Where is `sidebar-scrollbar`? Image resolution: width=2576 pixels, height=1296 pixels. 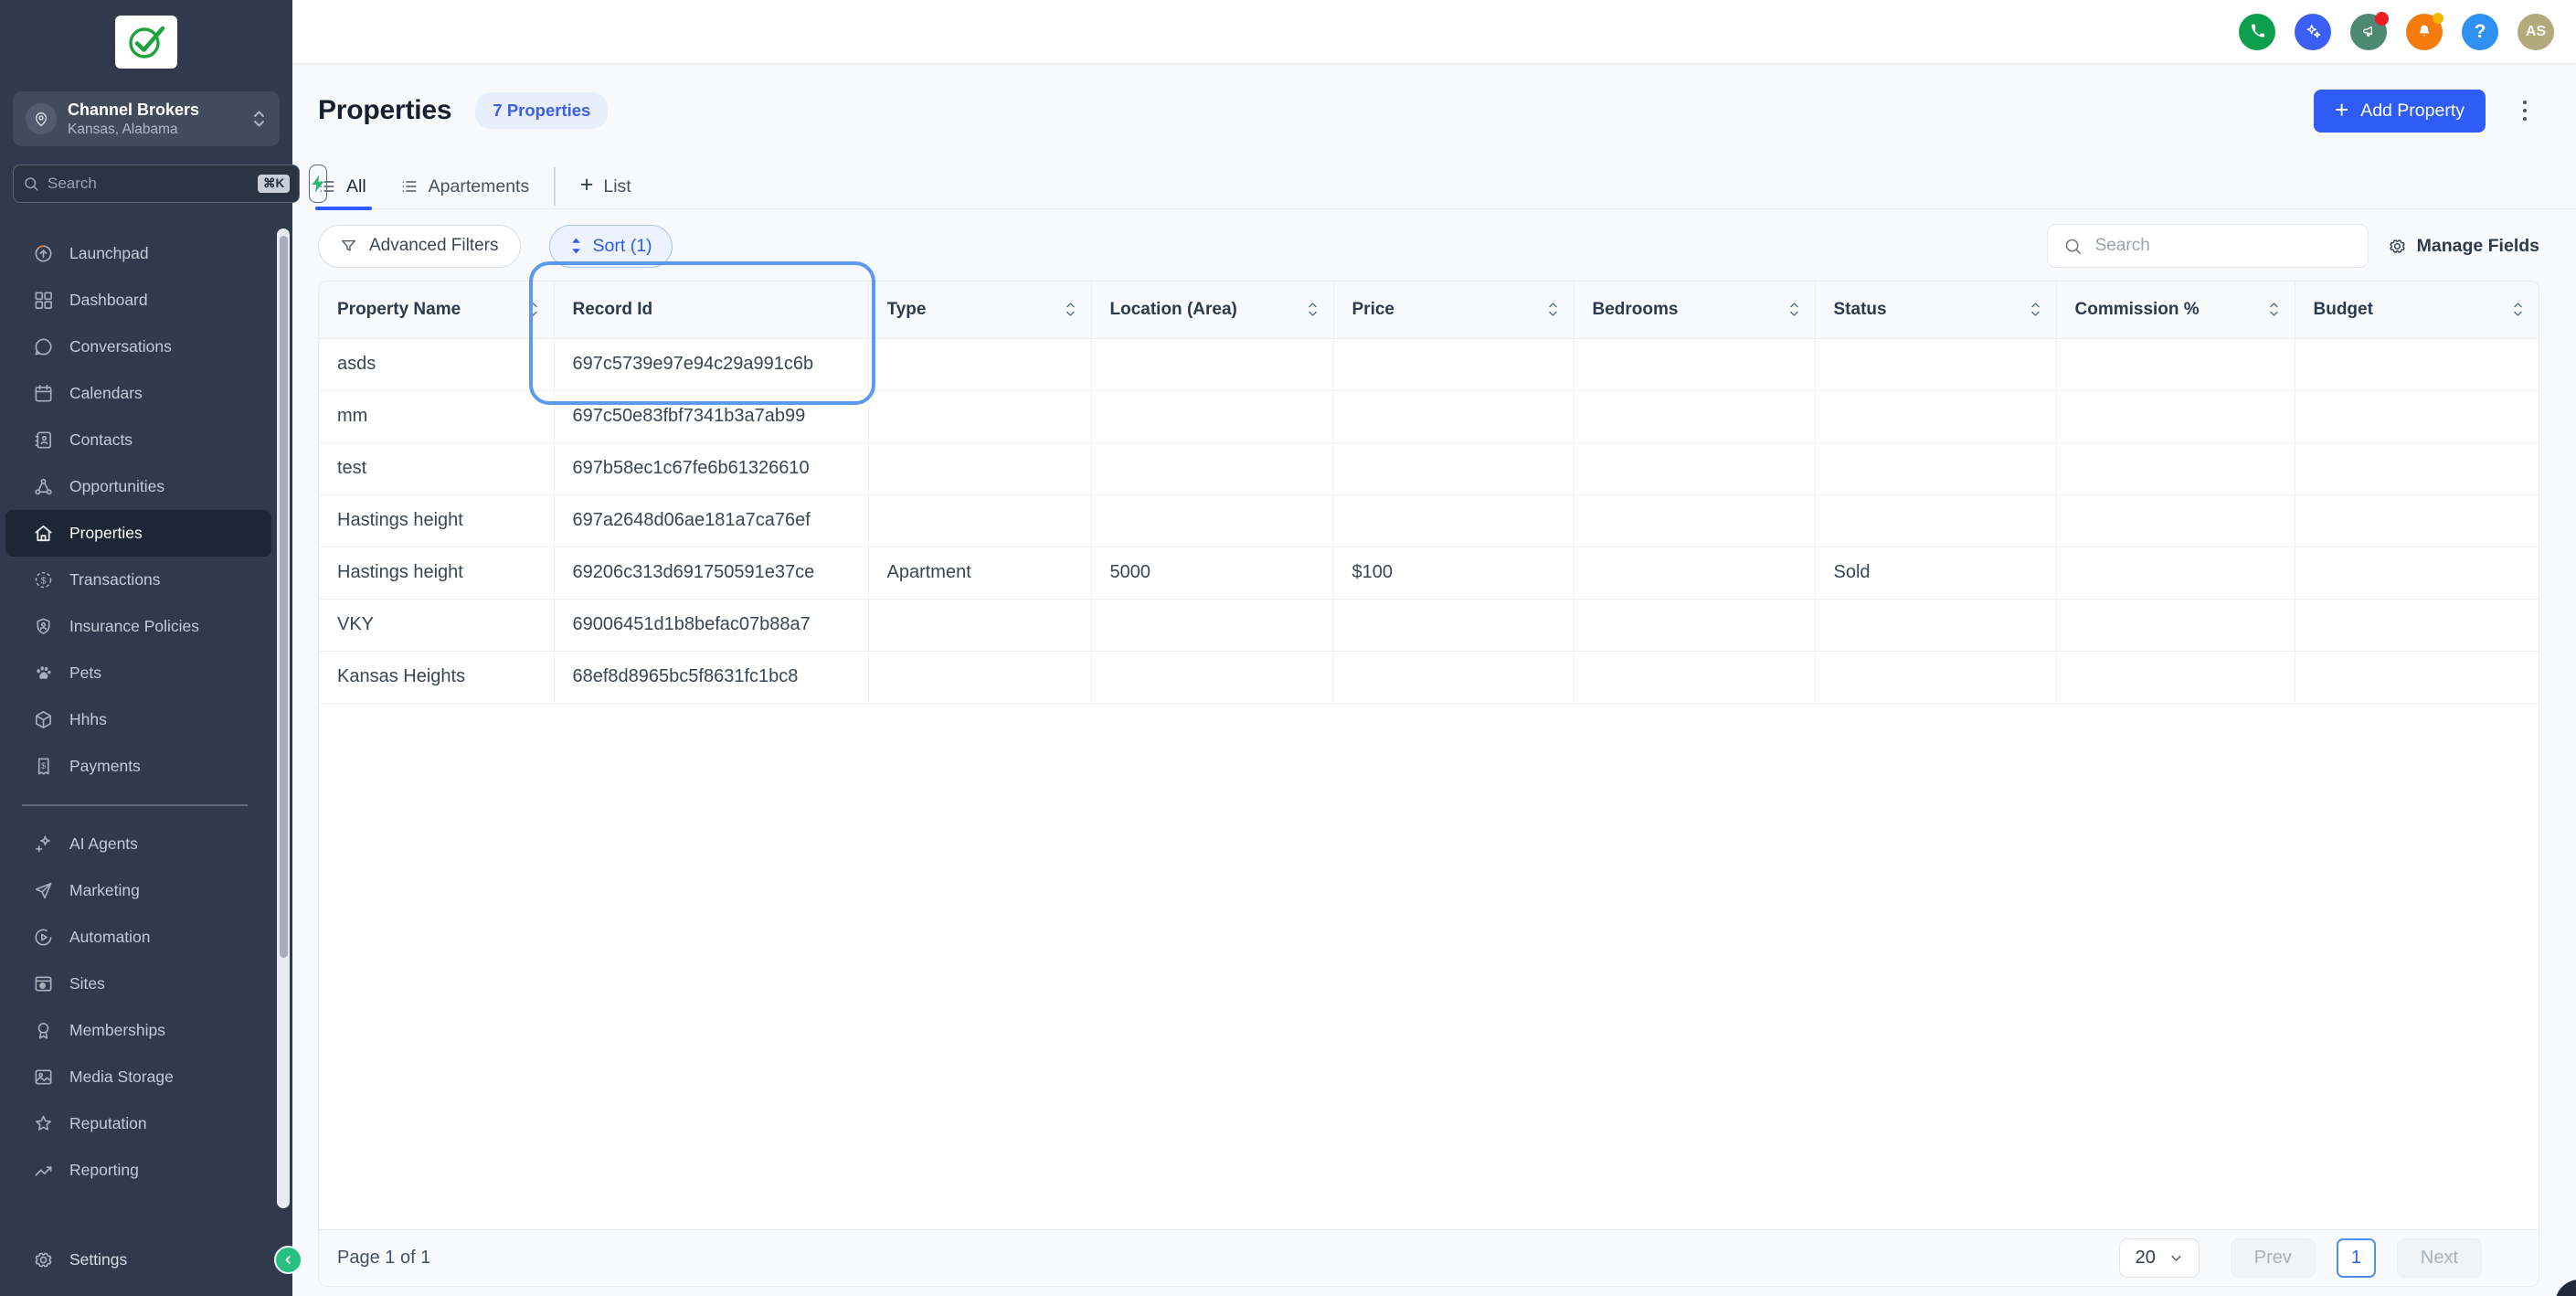 sidebar-scrollbar is located at coordinates (283, 718).